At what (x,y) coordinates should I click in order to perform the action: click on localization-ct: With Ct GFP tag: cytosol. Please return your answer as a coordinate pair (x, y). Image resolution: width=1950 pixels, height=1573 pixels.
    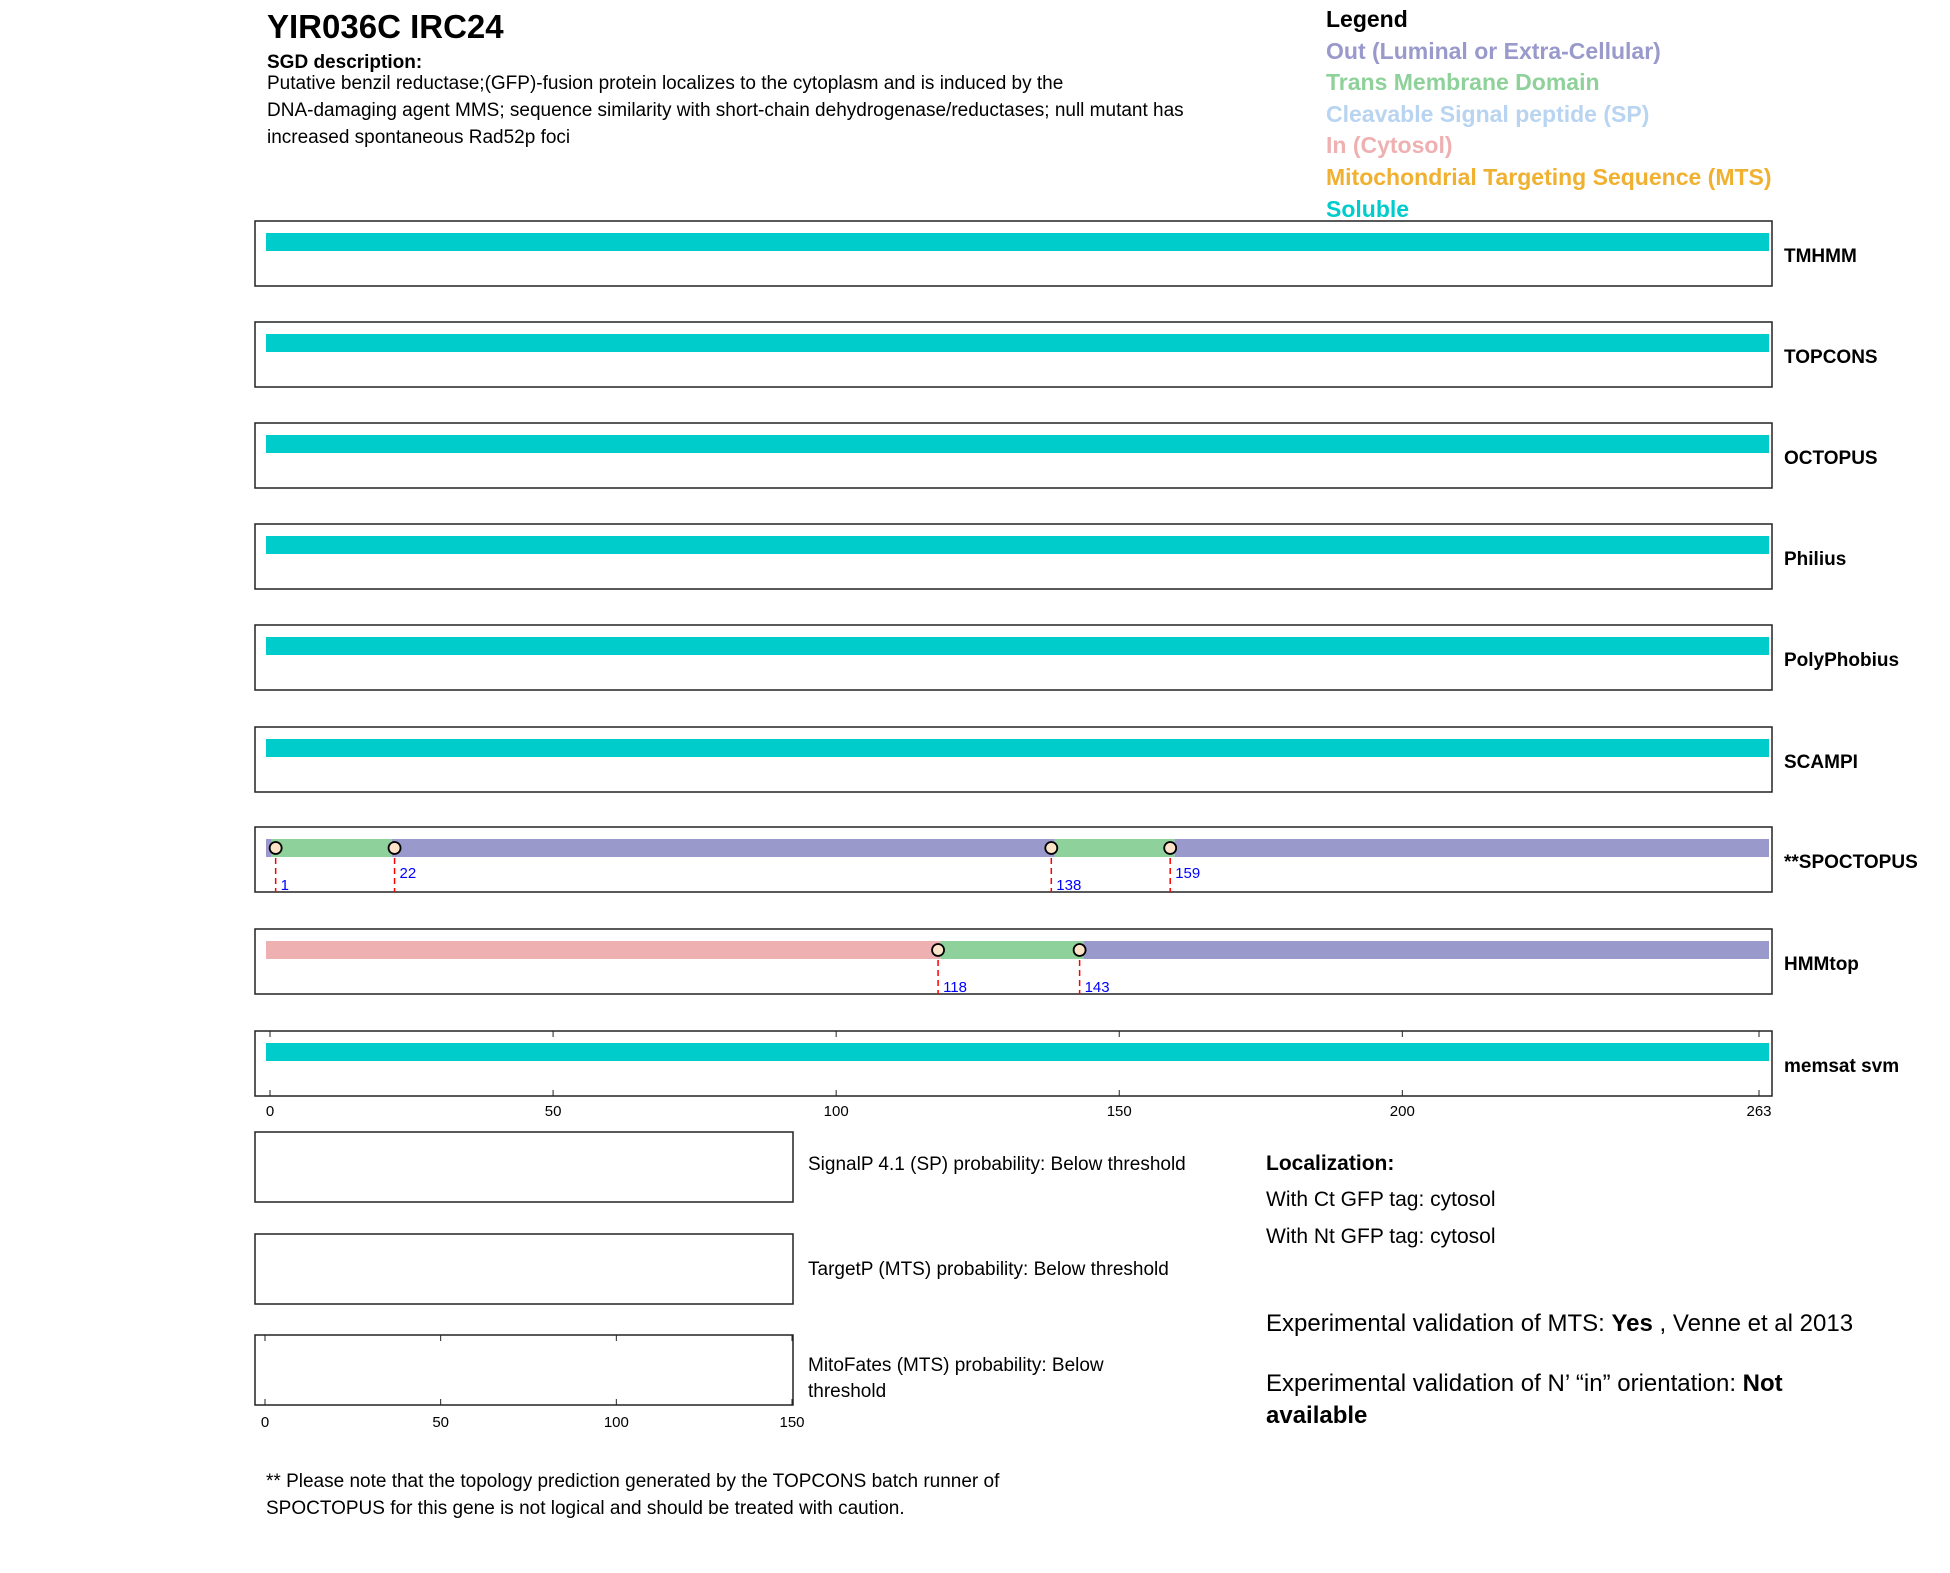
    Looking at the image, I should click on (1381, 1199).